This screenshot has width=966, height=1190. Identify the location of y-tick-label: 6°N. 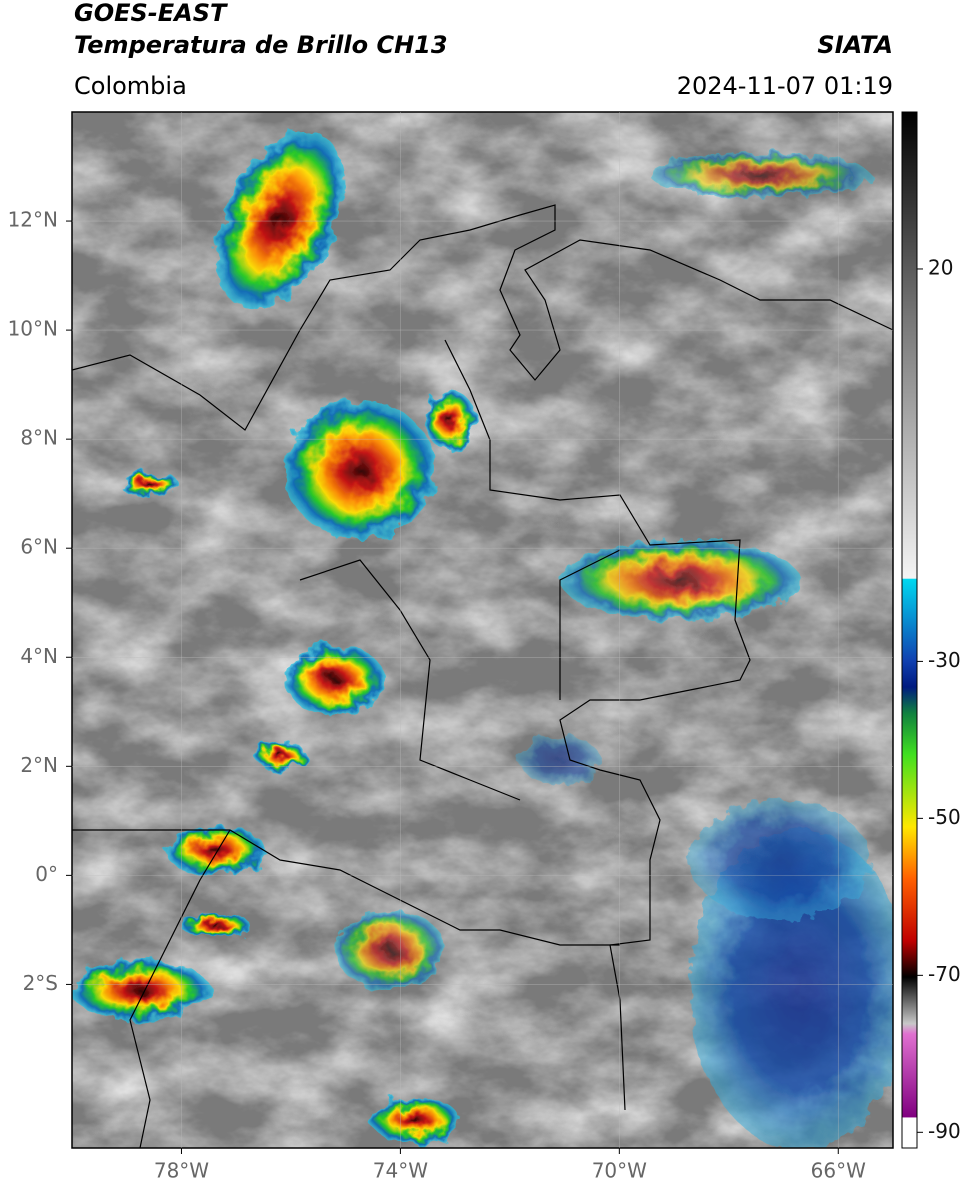
(39, 547).